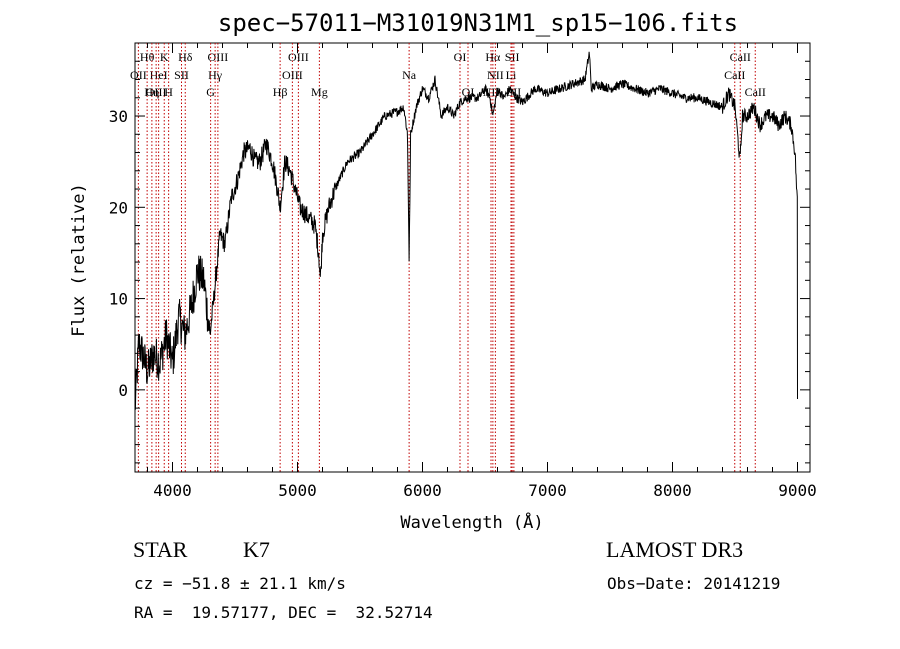  Describe the element at coordinates (292, 75) in the screenshot. I see `marker-label-13: OIII` at that location.